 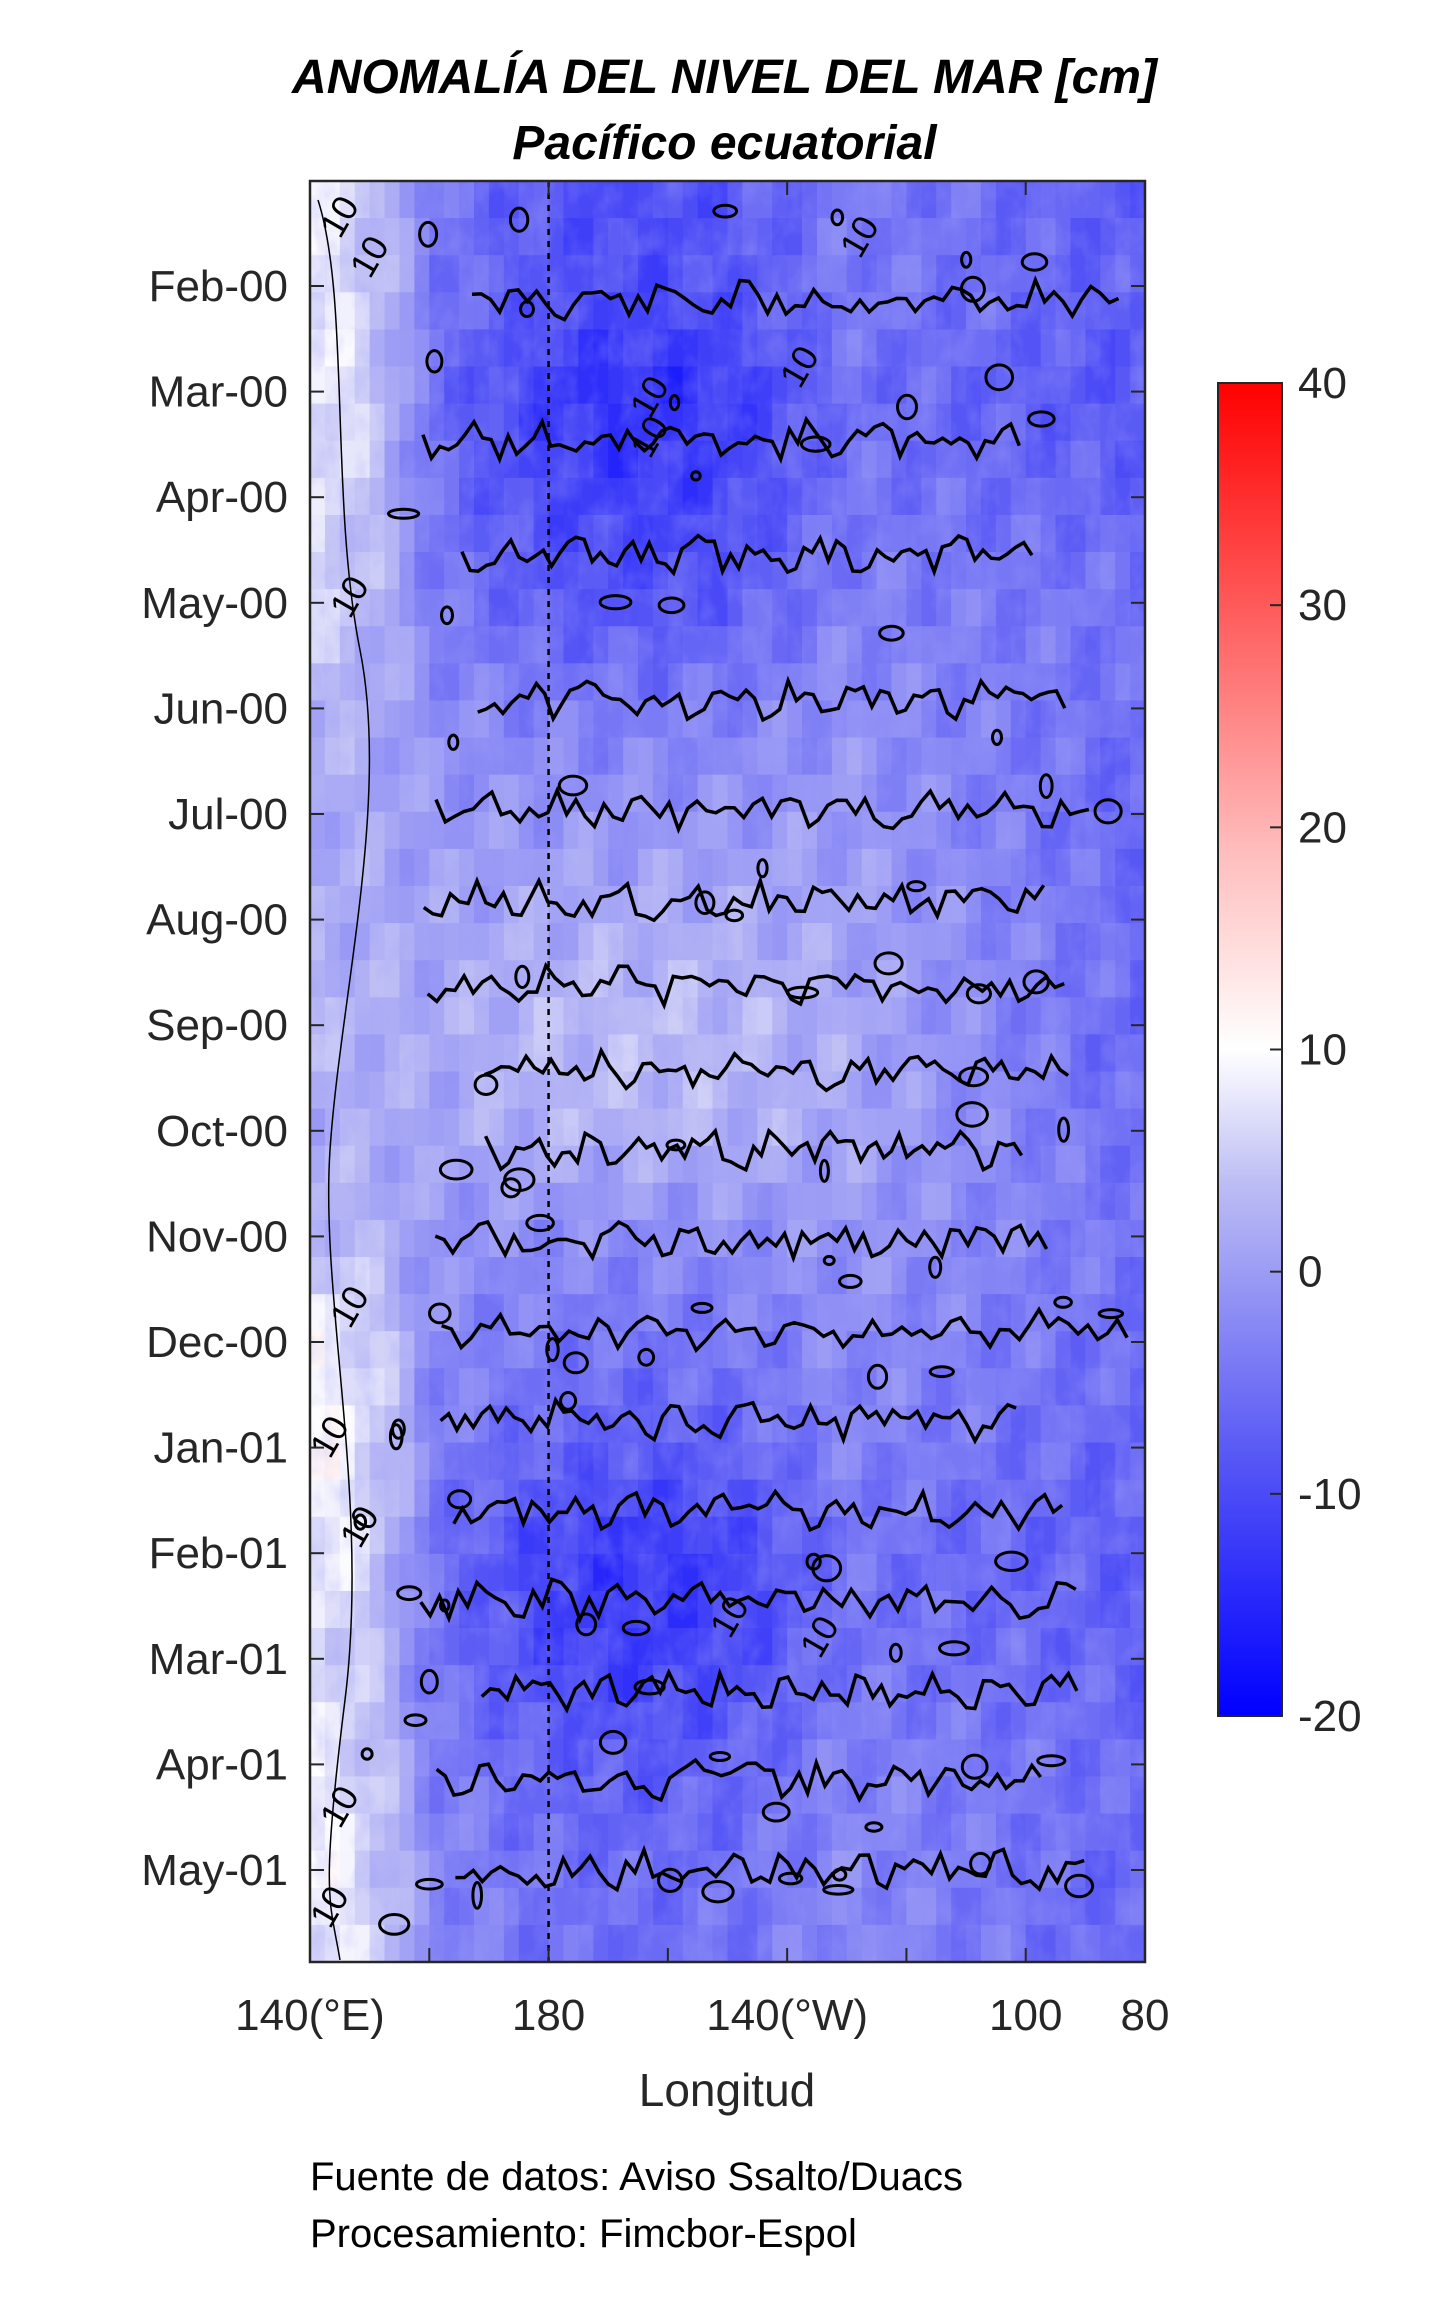 I want to click on chart-title: ANOMALÍA DEL NIVEL DEL MAR [cm], so click(x=724, y=77).